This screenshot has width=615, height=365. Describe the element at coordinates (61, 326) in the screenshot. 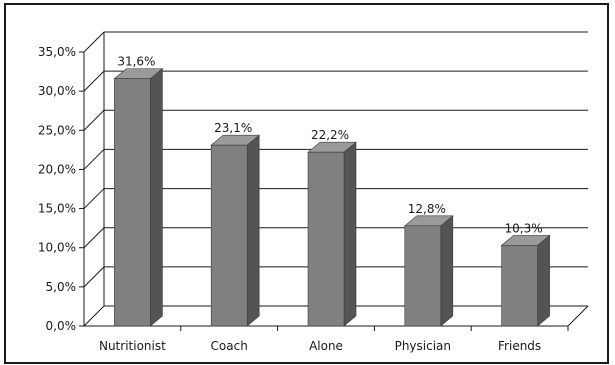

I see `y-tick-label: 0,0%` at that location.